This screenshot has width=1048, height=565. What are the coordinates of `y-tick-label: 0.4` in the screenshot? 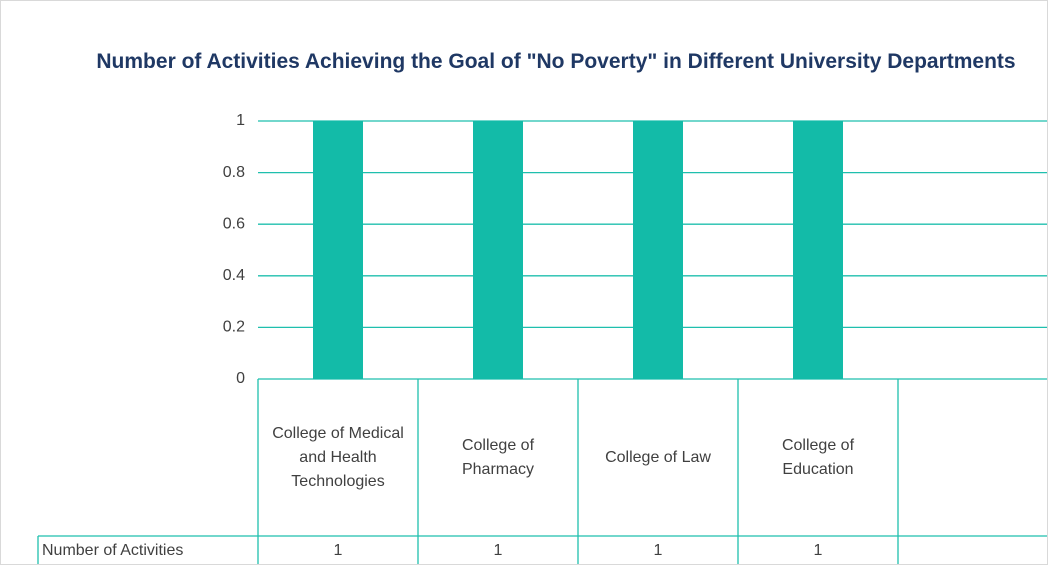 It's located at (234, 275).